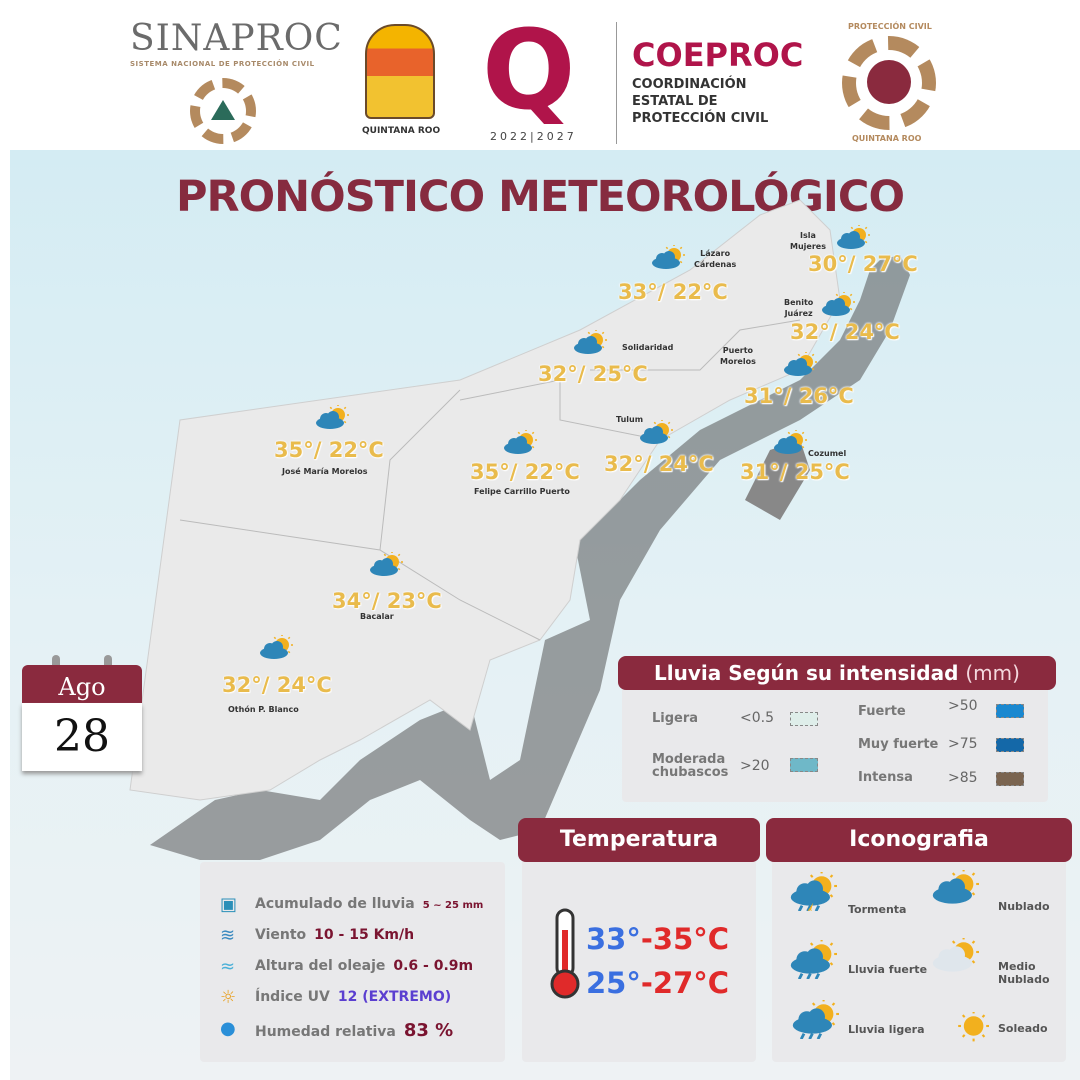 The height and width of the screenshot is (1080, 1080). Describe the element at coordinates (228, 1028) in the screenshot. I see `water-drop-icon: ●` at that location.